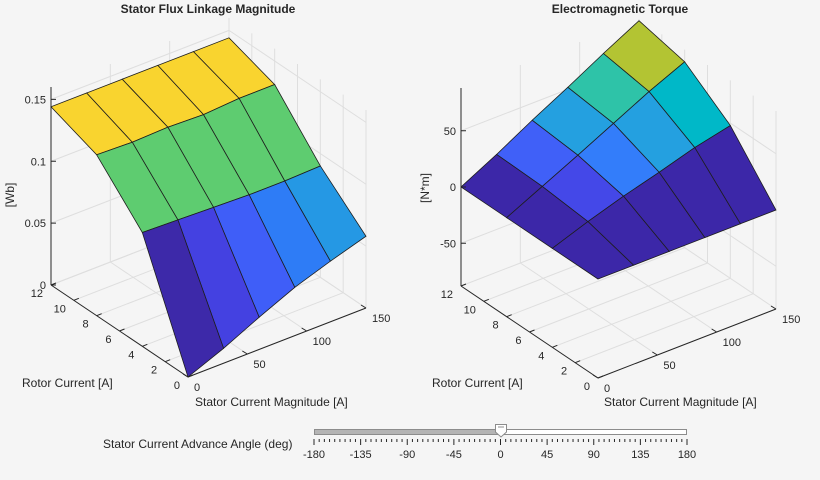 The image size is (820, 480). Describe the element at coordinates (10, 195) in the screenshot. I see `flux-z-label: [Wb]` at that location.